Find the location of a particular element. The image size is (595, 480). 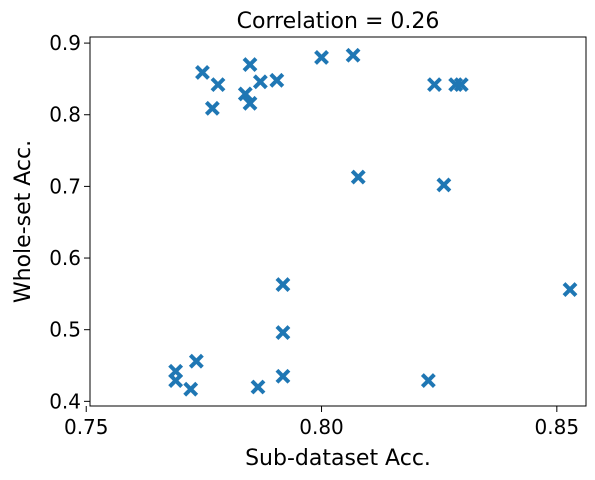

x-axis-ticks: 0.75 0.80 0.85 is located at coordinates (321, 422).